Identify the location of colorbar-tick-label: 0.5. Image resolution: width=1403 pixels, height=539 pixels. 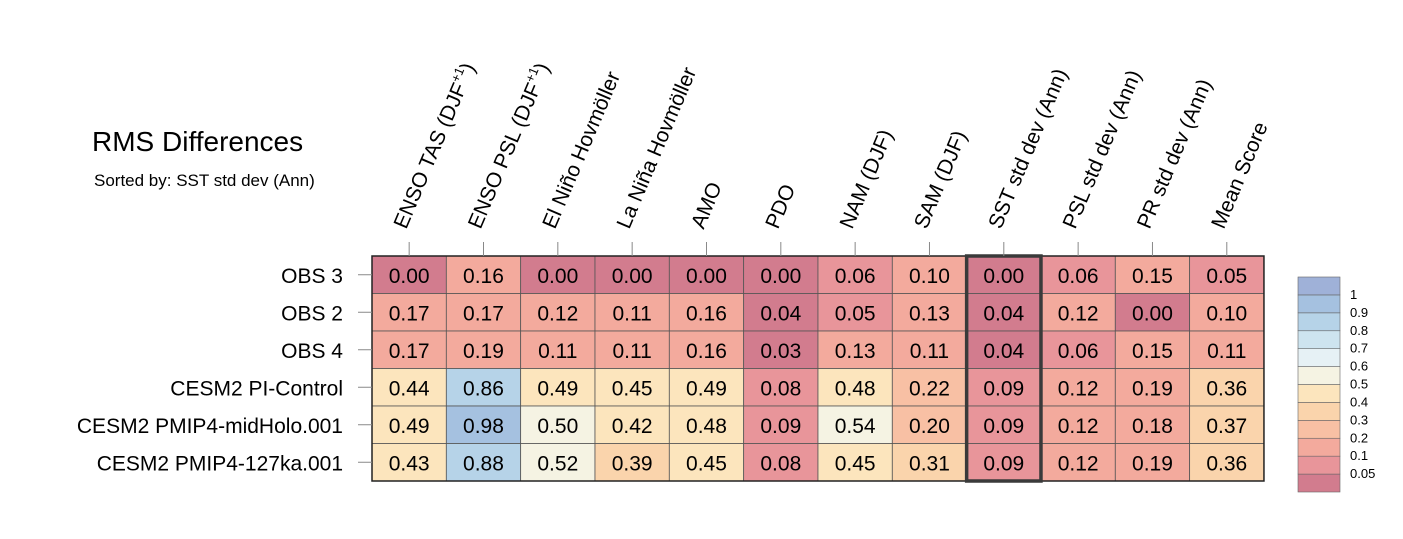
(1359, 384).